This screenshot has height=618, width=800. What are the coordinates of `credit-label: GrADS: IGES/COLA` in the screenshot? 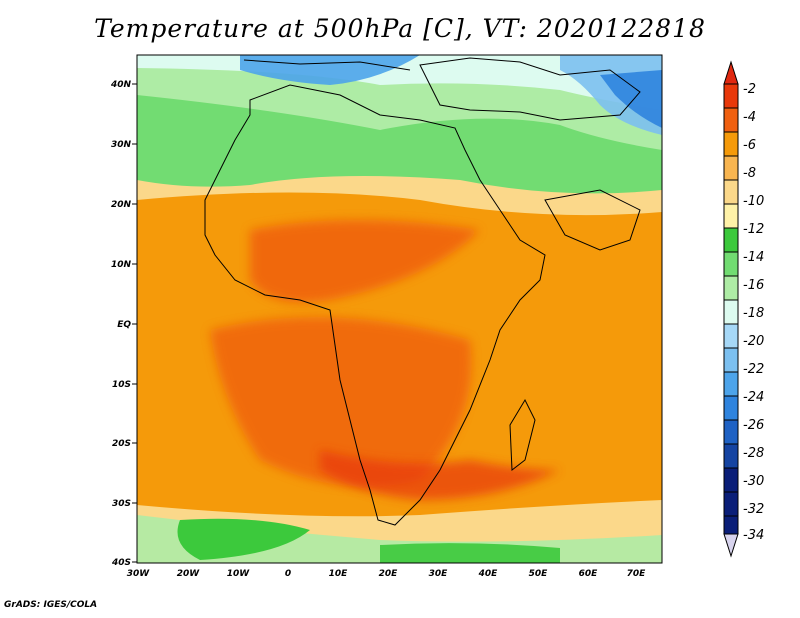 It's located at (51, 605).